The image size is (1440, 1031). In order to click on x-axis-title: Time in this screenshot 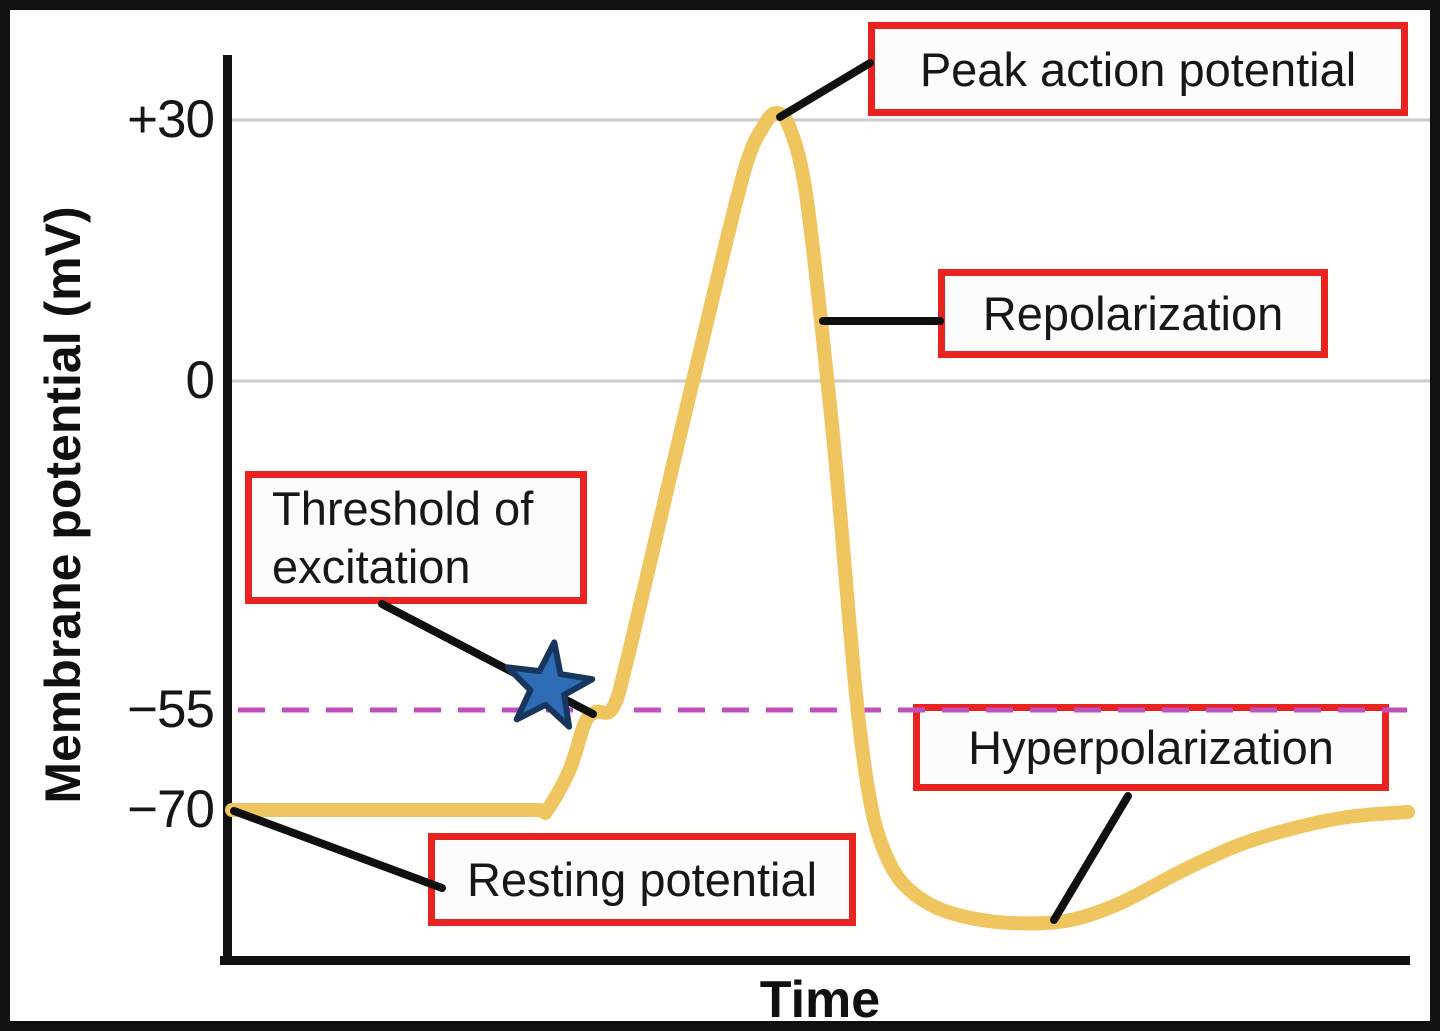, I will do `click(820, 1000)`.